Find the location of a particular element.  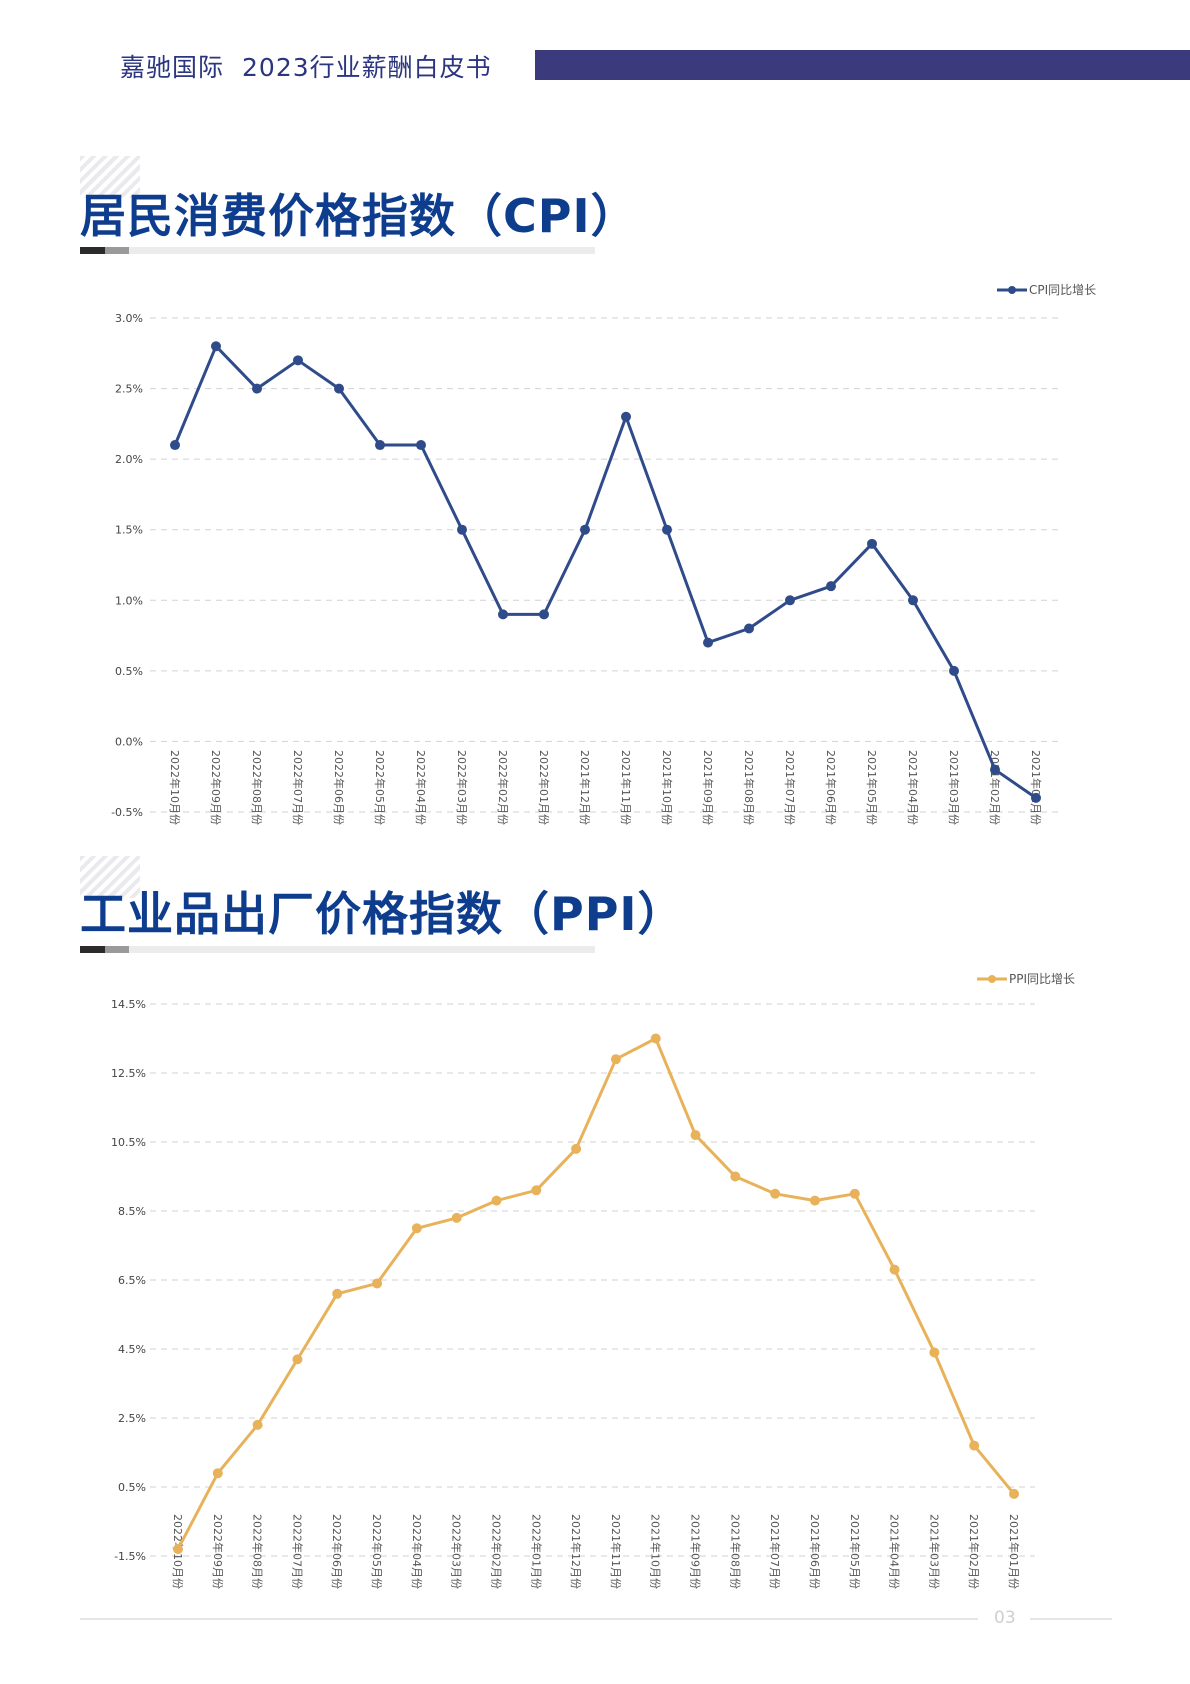

cpi-x-tick-label: 2022年05月份 is located at coordinates (380, 787).